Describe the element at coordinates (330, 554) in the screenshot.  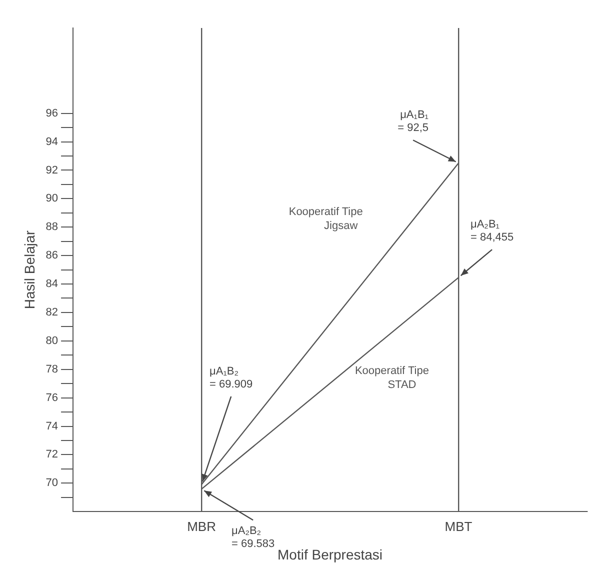
I see `x-axis-title: Motif Berprestasi` at that location.